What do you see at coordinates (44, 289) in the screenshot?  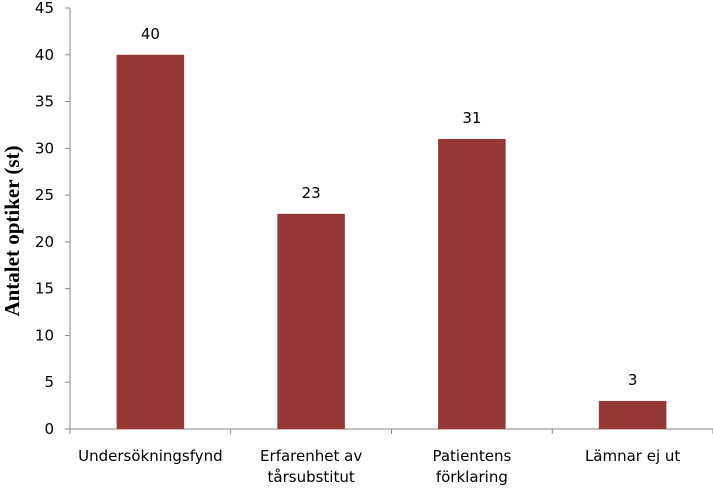 I see `y-tick-label: 15` at bounding box center [44, 289].